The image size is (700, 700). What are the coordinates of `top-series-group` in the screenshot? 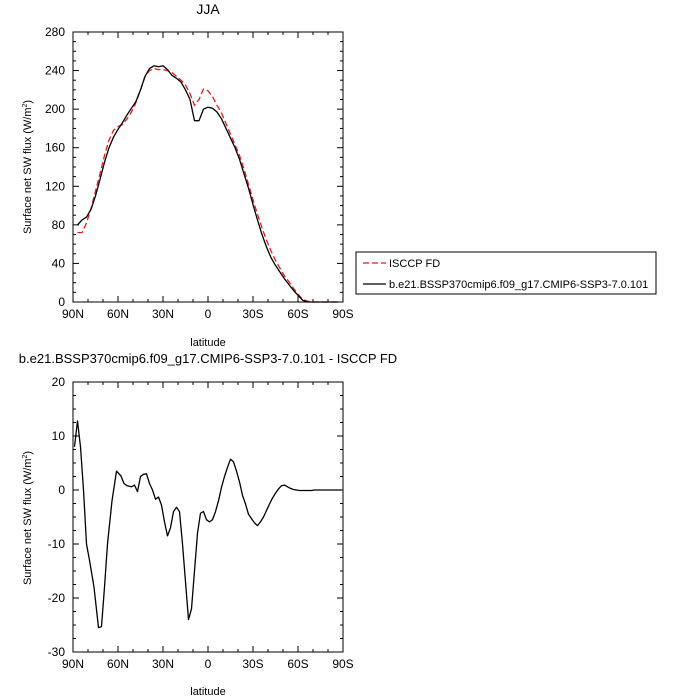 It's located at (208, 184).